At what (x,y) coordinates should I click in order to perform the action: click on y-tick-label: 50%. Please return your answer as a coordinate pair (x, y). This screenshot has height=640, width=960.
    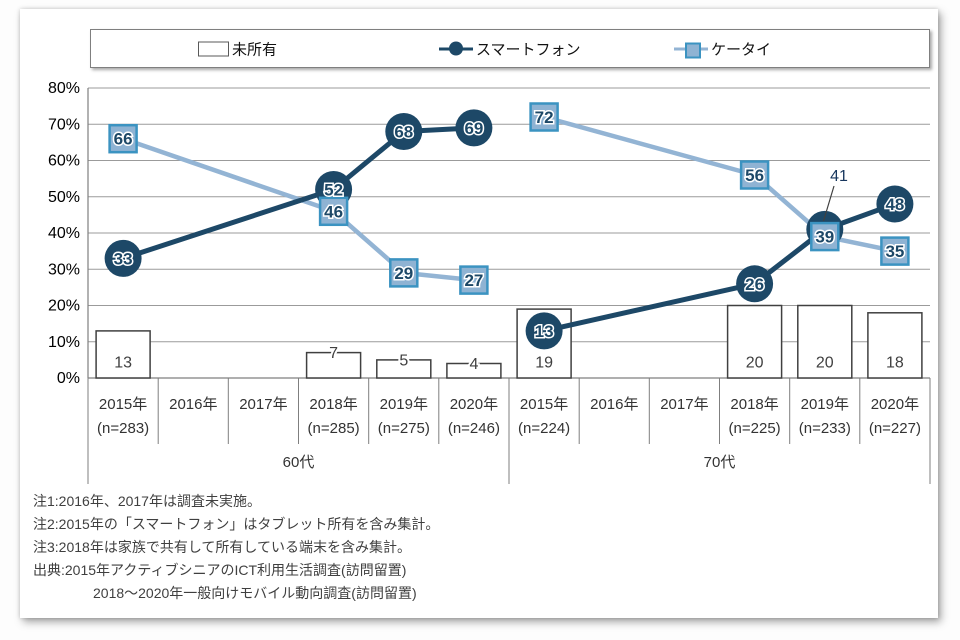
    Looking at the image, I should click on (64, 197).